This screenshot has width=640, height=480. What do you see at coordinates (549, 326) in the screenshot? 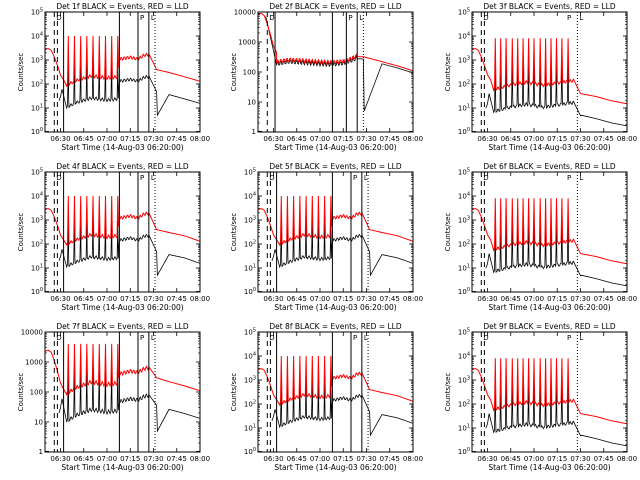
I see `chart-title: Det 9f BLACK = Events, RED = LLD` at bounding box center [549, 326].